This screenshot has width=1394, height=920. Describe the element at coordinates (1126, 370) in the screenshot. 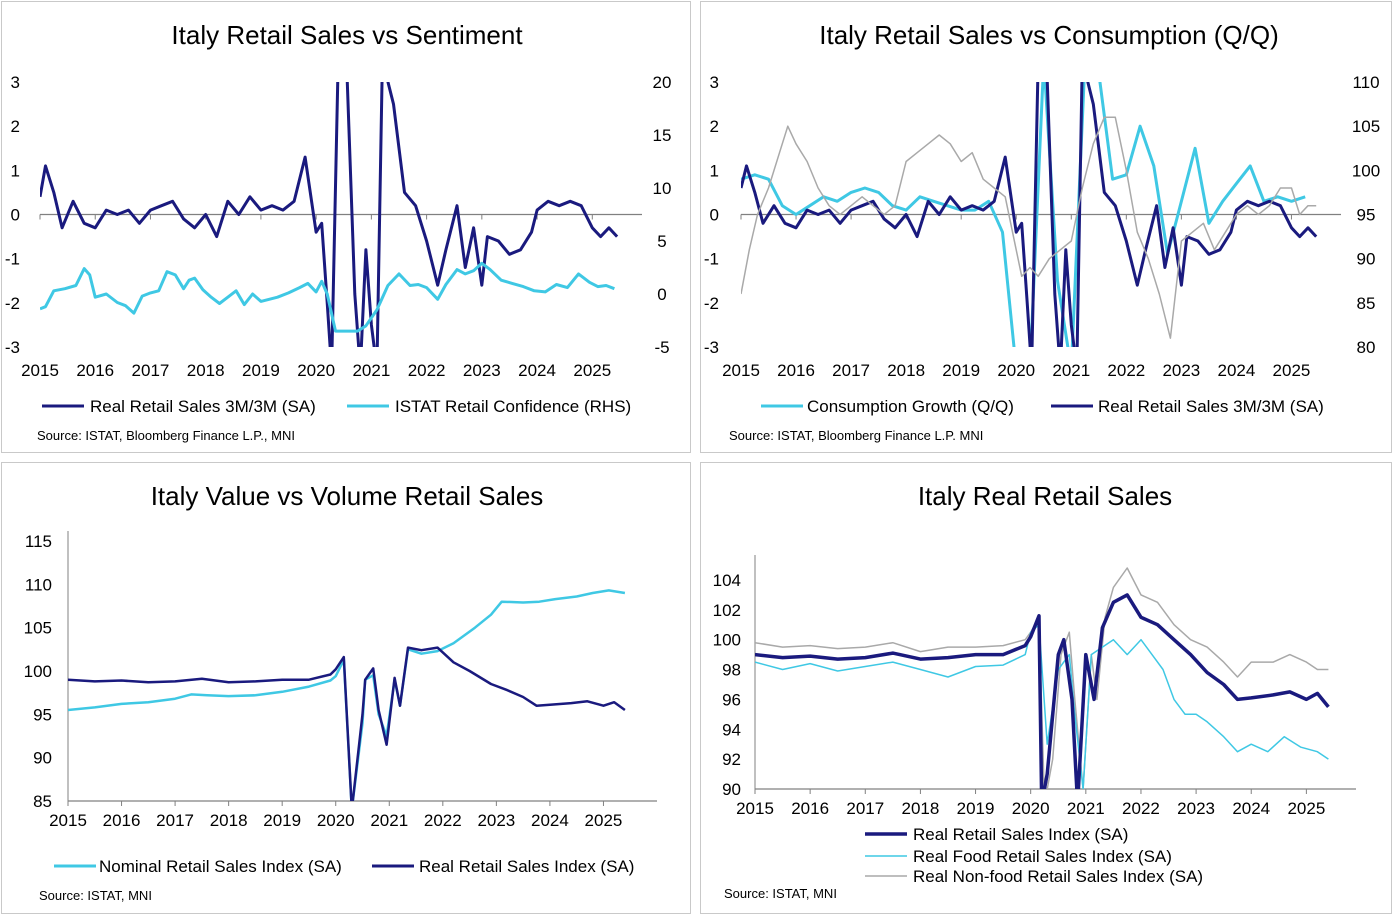

I see `x-tick-label: 2022` at that location.